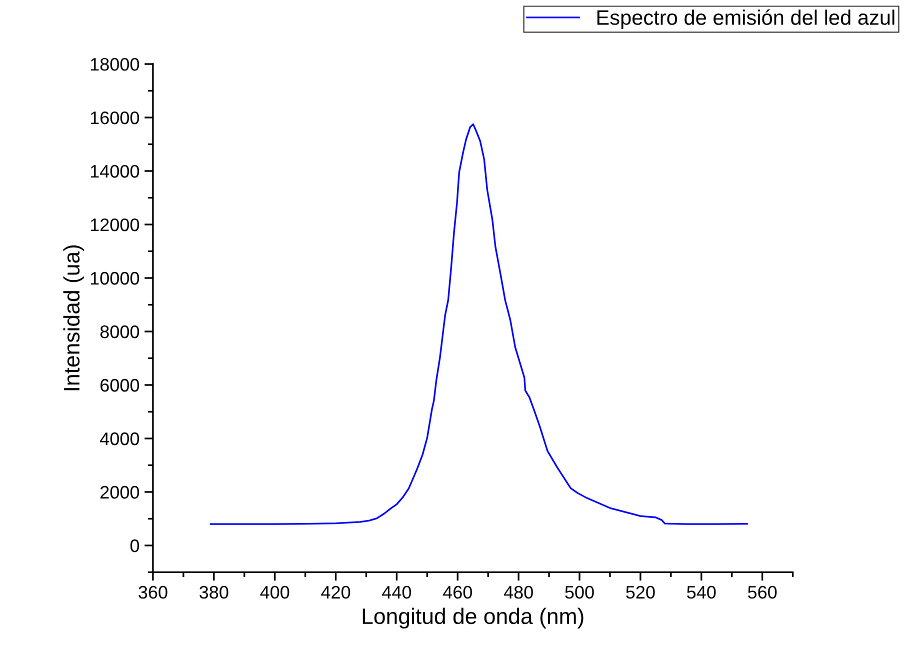  What do you see at coordinates (335, 592) in the screenshot?
I see `x-tick-label: 420` at bounding box center [335, 592].